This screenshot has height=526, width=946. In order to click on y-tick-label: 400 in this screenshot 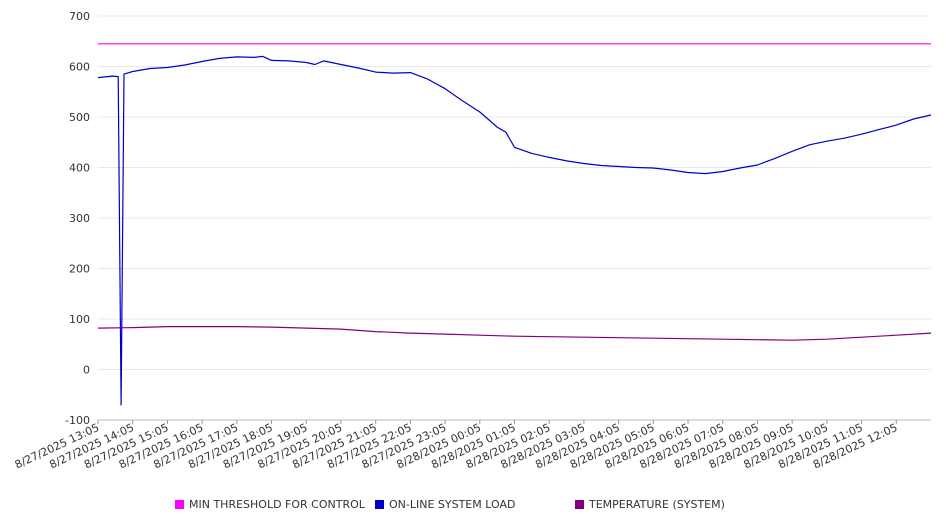, I will do `click(79, 168)`.